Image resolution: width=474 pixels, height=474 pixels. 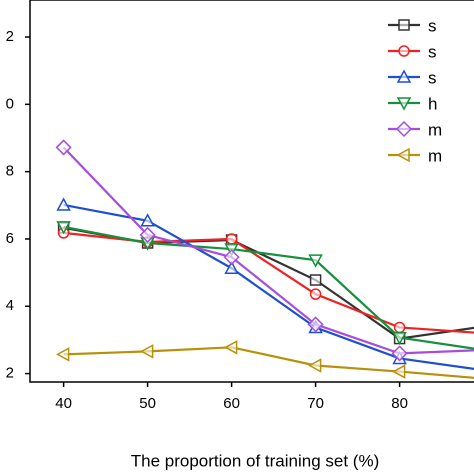 What do you see at coordinates (63, 403) in the screenshot?
I see `x-tick-label: 40` at bounding box center [63, 403].